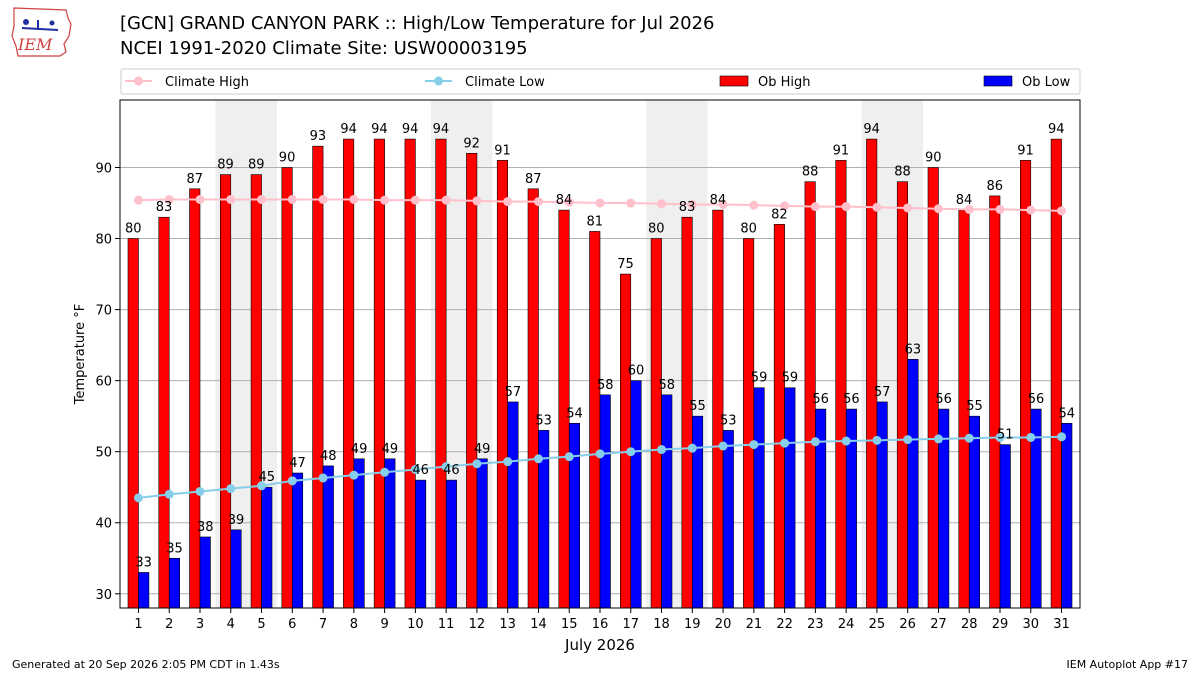 This screenshot has width=1200, height=675. I want to click on ob-low-label-10: 46, so click(420, 470).